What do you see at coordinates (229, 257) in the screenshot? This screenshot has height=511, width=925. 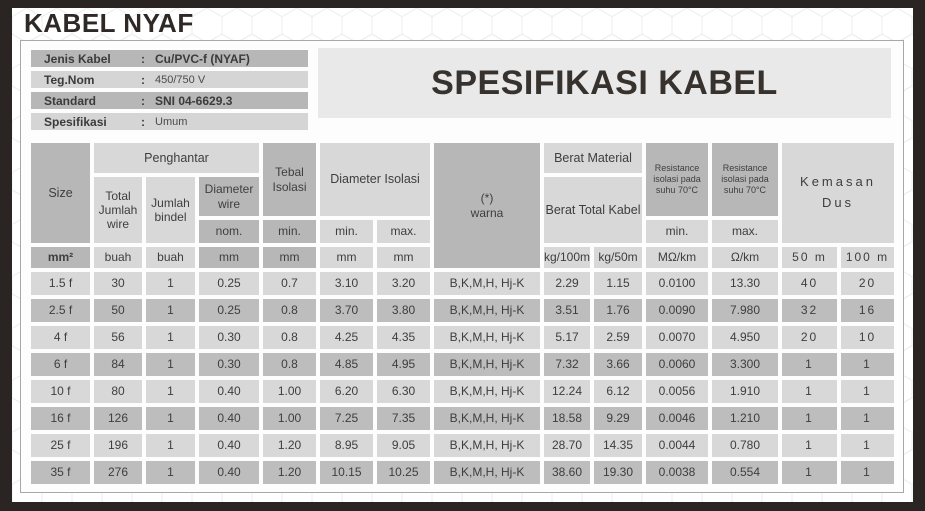 I see `unit-diam: mm` at bounding box center [229, 257].